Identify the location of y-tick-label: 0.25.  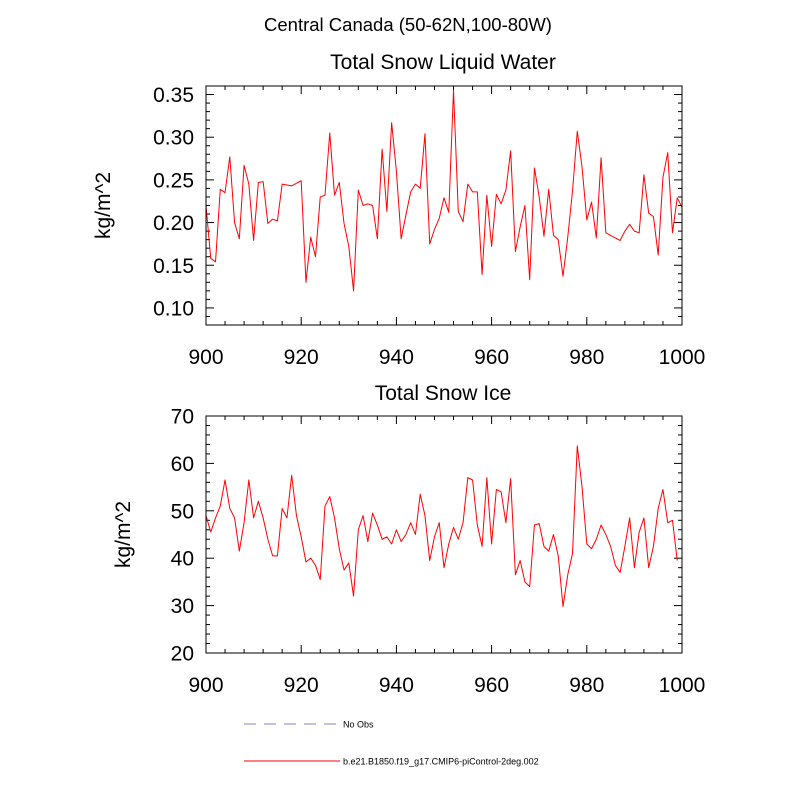
(173, 180).